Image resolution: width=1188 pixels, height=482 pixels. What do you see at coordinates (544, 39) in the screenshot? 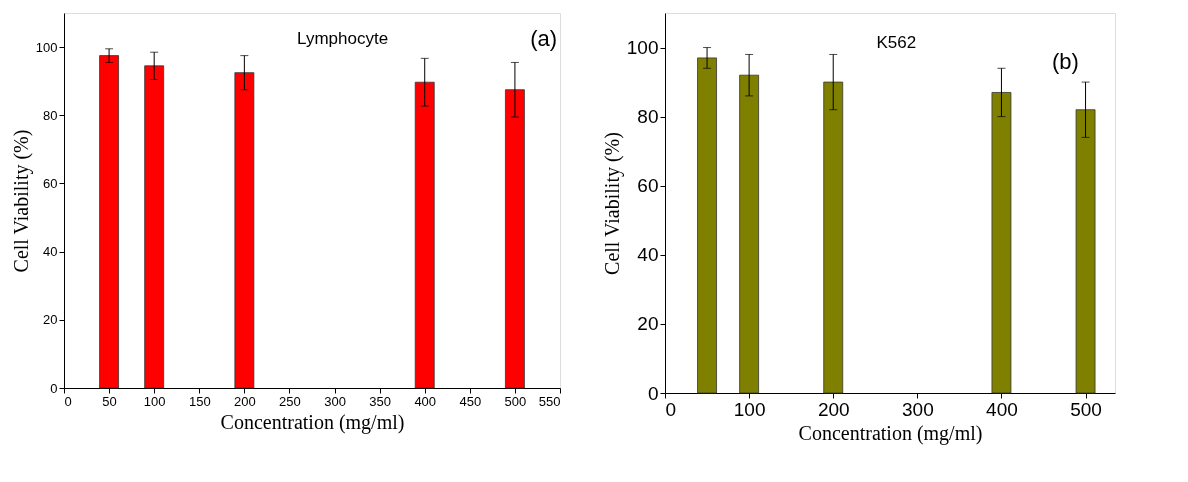
I see `annotation: (a)` at bounding box center [544, 39].